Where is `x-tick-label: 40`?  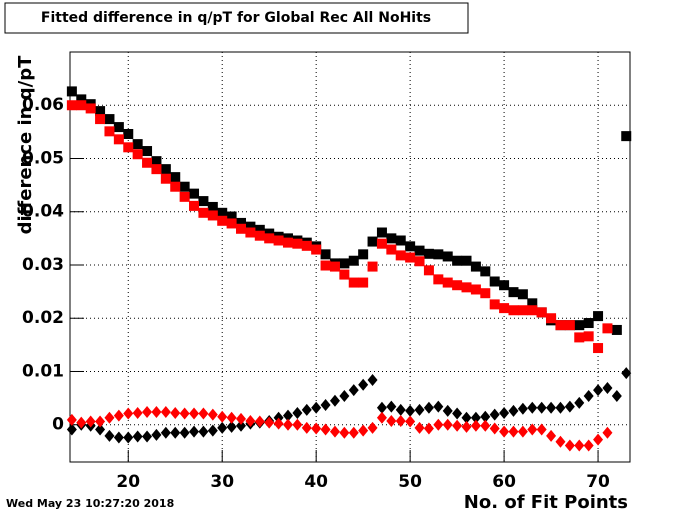
x-tick-label: 40 is located at coordinates (316, 482).